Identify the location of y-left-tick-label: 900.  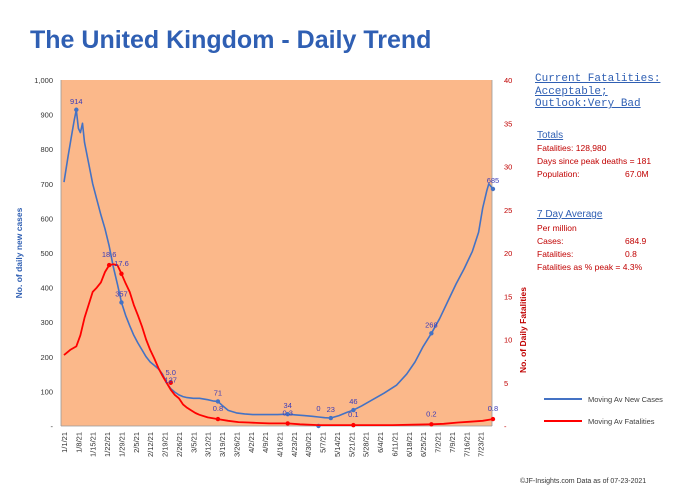
(46, 115).